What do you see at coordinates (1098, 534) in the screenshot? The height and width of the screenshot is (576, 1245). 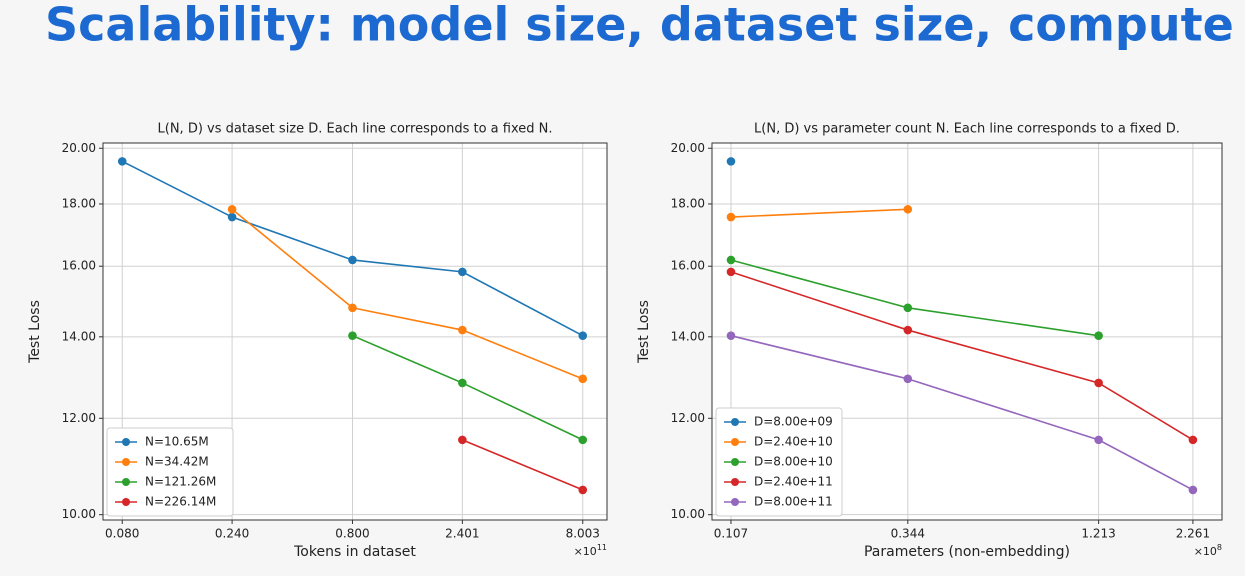 I see `x-tick-label: 1.213` at bounding box center [1098, 534].